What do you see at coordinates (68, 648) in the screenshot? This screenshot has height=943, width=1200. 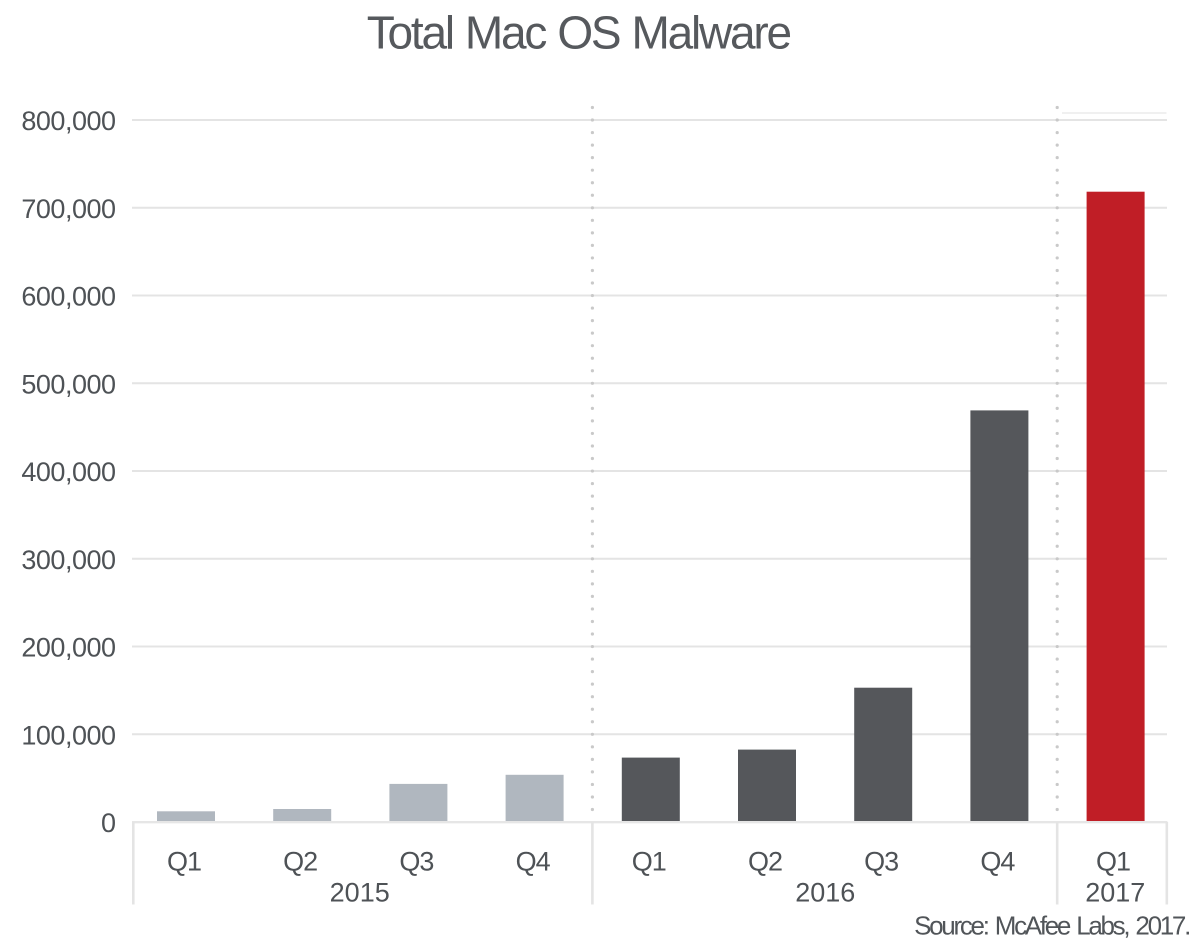 I see `svg-text: 200,000` at bounding box center [68, 648].